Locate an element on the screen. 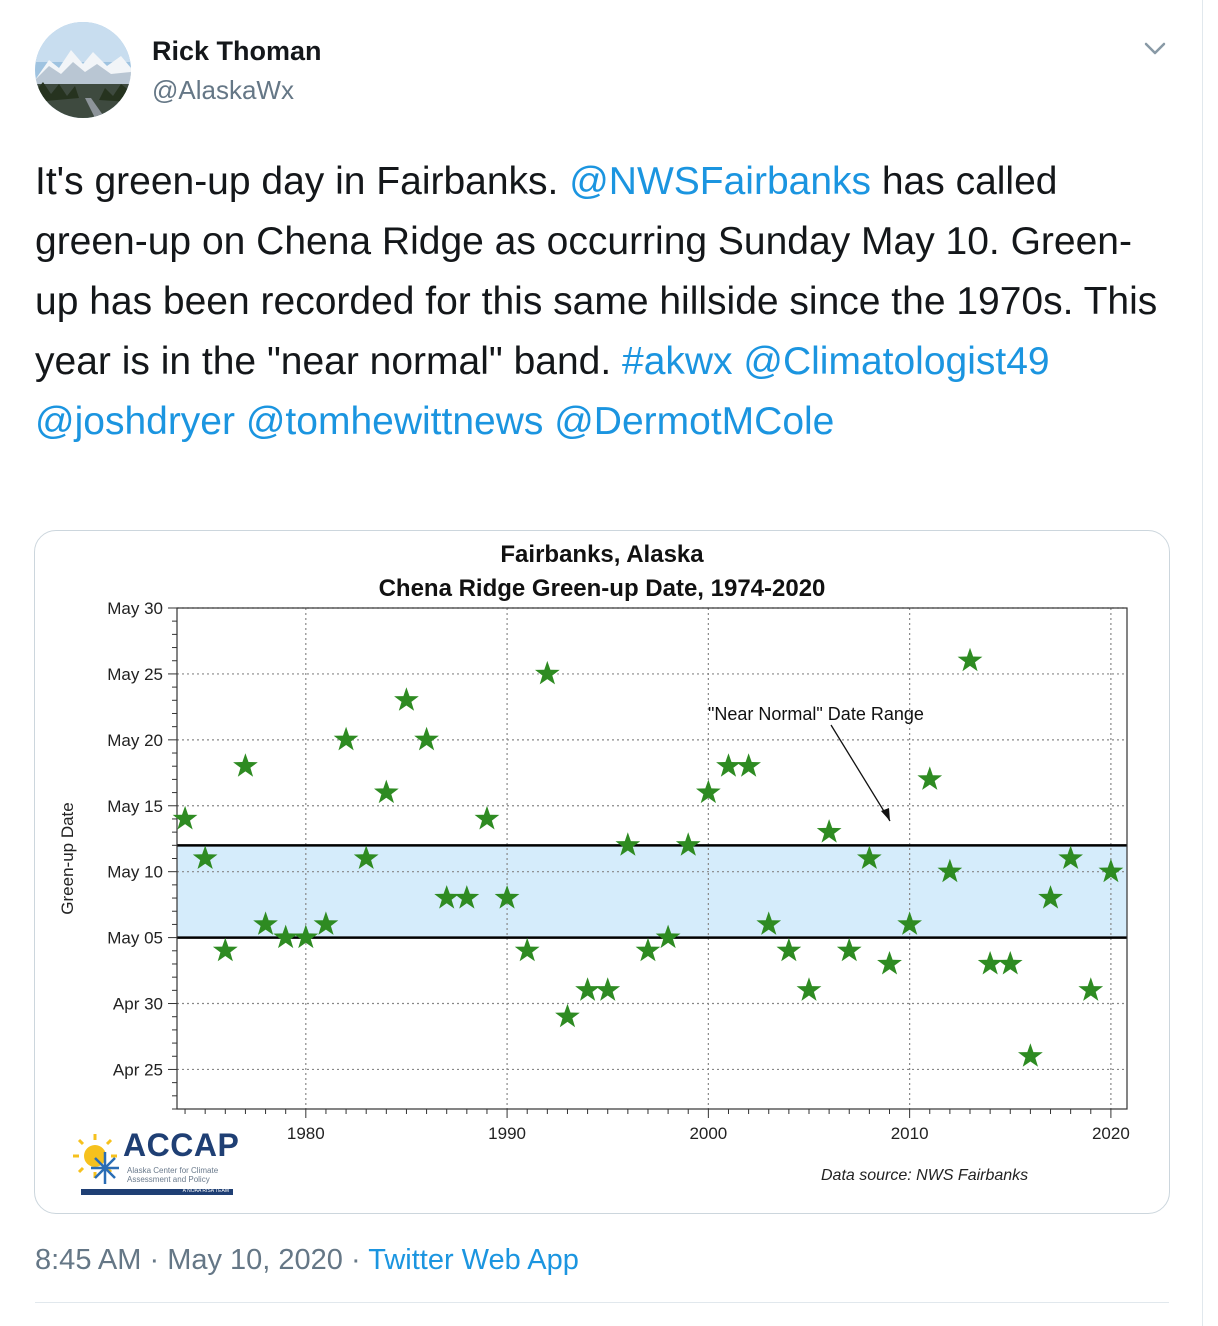  hashtag-link: #akwx is located at coordinates (677, 361).